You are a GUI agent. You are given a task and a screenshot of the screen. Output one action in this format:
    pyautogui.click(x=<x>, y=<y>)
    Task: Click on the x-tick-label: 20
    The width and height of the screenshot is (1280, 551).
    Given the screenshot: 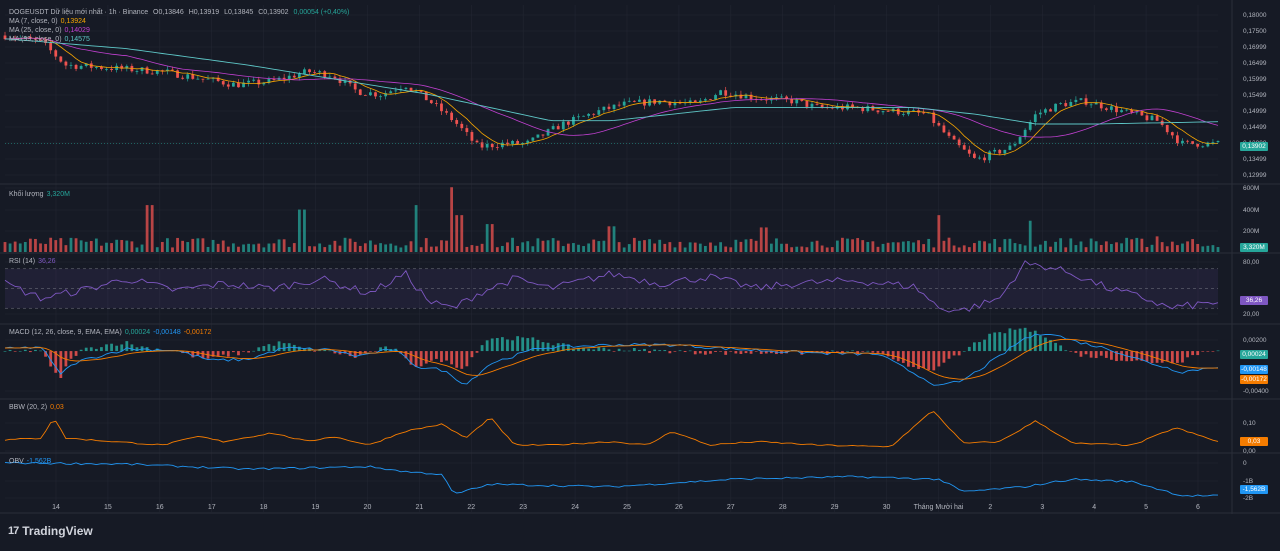 What is the action you would take?
    pyautogui.click(x=368, y=507)
    